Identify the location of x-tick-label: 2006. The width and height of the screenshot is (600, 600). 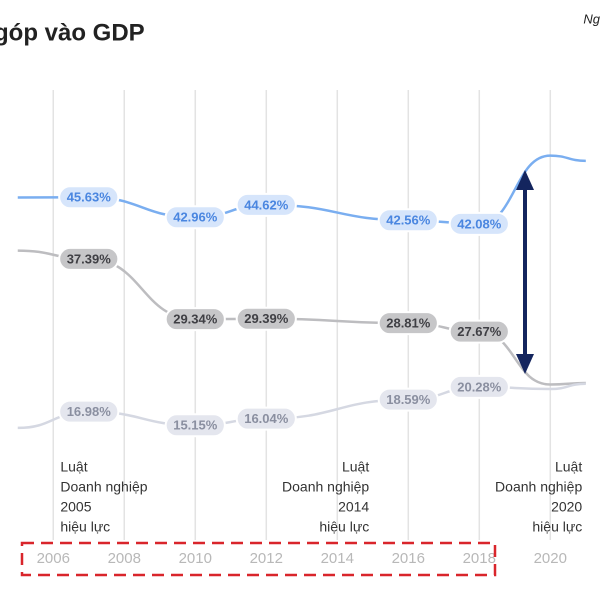
(53, 558).